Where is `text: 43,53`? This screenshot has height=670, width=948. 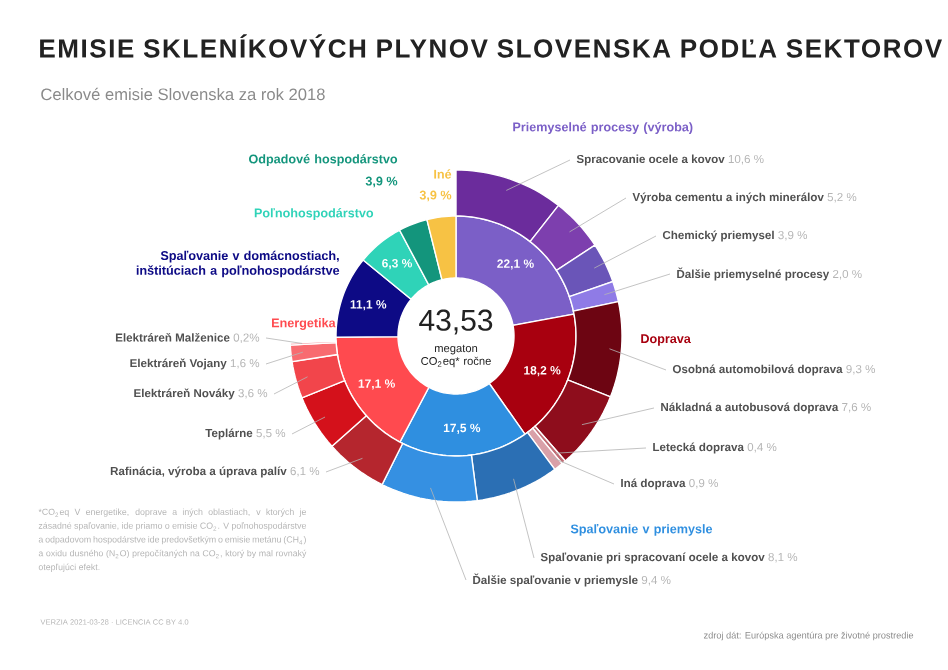
text: 43,53 is located at coordinates (456, 322).